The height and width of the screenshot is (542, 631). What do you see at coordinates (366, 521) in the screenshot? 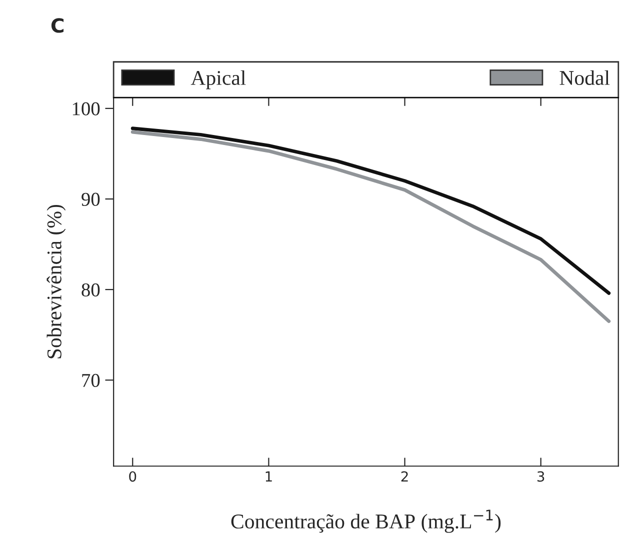
I see `x-axis-title: Concentração de BAP (mg.L$^{−1}$)` at bounding box center [366, 521].